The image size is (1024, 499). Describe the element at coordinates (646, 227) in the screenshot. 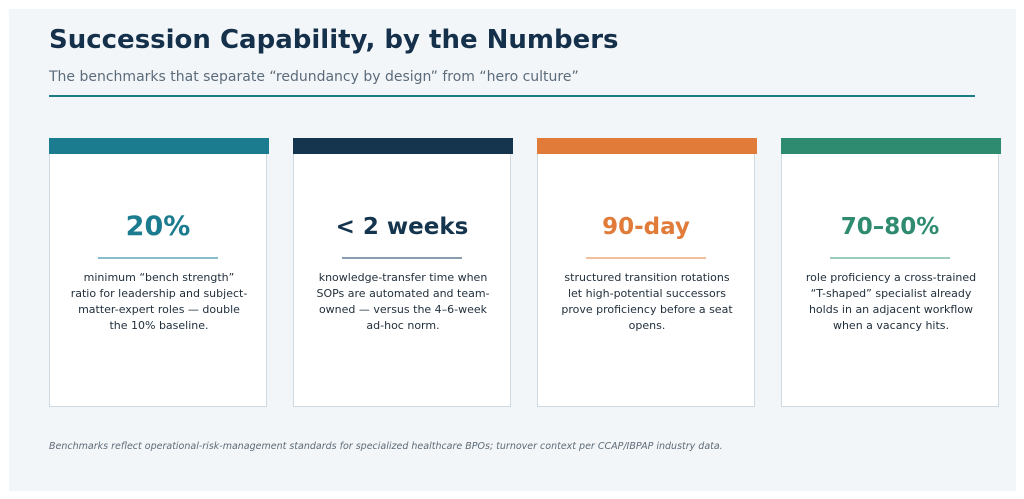

I see `card-value: 90-day` at that location.